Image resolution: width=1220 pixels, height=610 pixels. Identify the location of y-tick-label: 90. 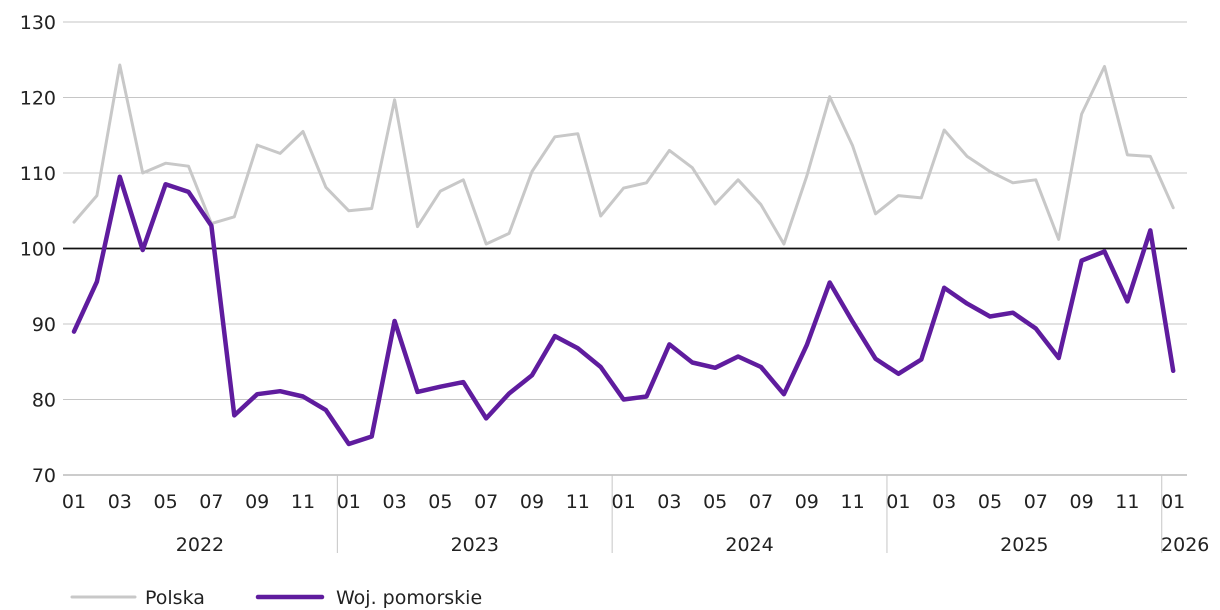
(44, 325).